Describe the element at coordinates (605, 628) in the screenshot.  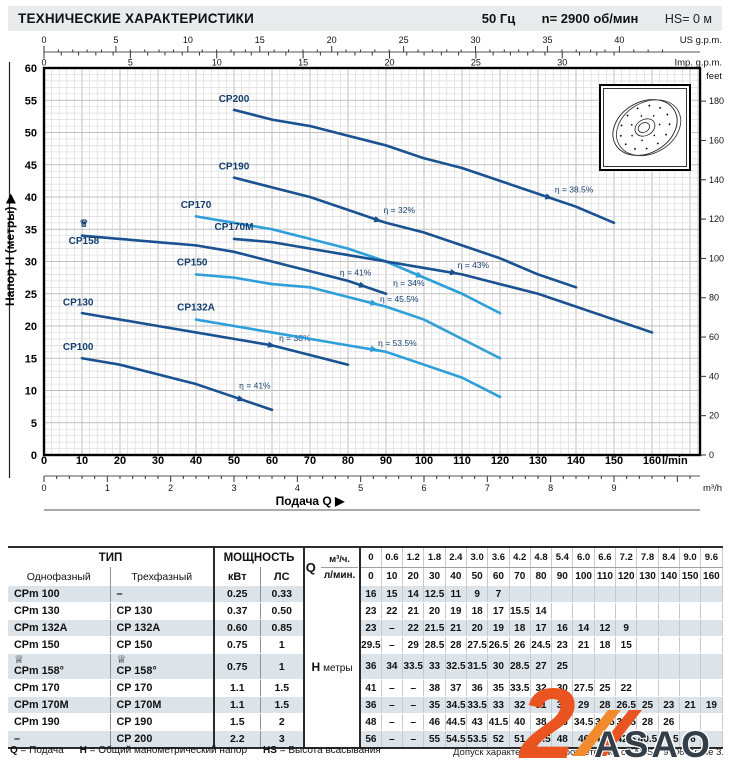
I see `head-value: 12` at that location.